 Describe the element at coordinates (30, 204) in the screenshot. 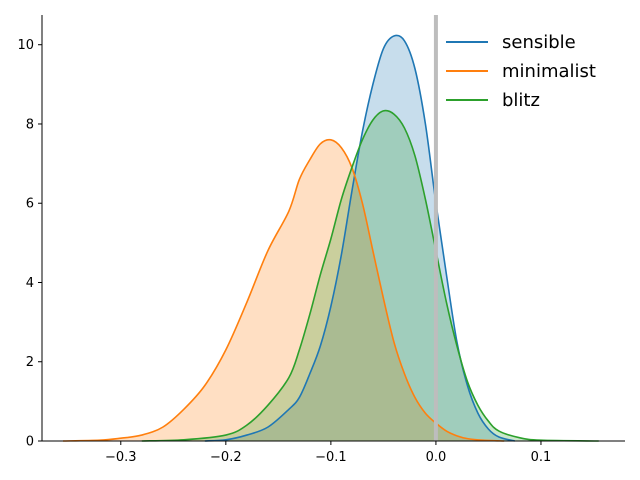

I see `y-tick-label: 6` at that location.